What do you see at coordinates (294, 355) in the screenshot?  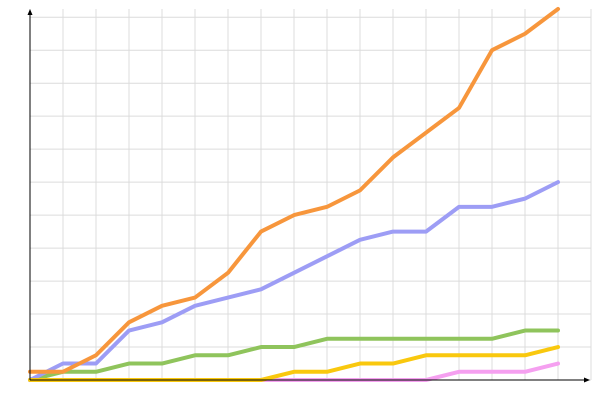 I see `series-line` at bounding box center [294, 355].